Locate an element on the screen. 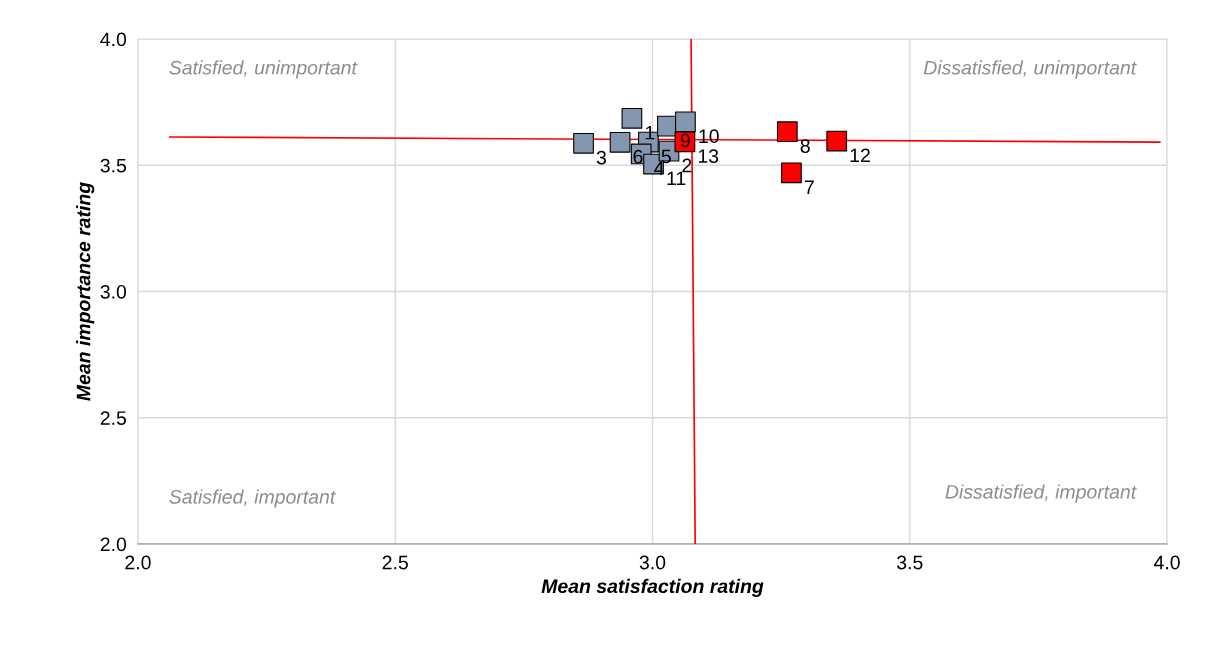 Image resolution: width=1210 pixels, height=657 pixels. y-tick-label: 3.0 is located at coordinates (113, 291).